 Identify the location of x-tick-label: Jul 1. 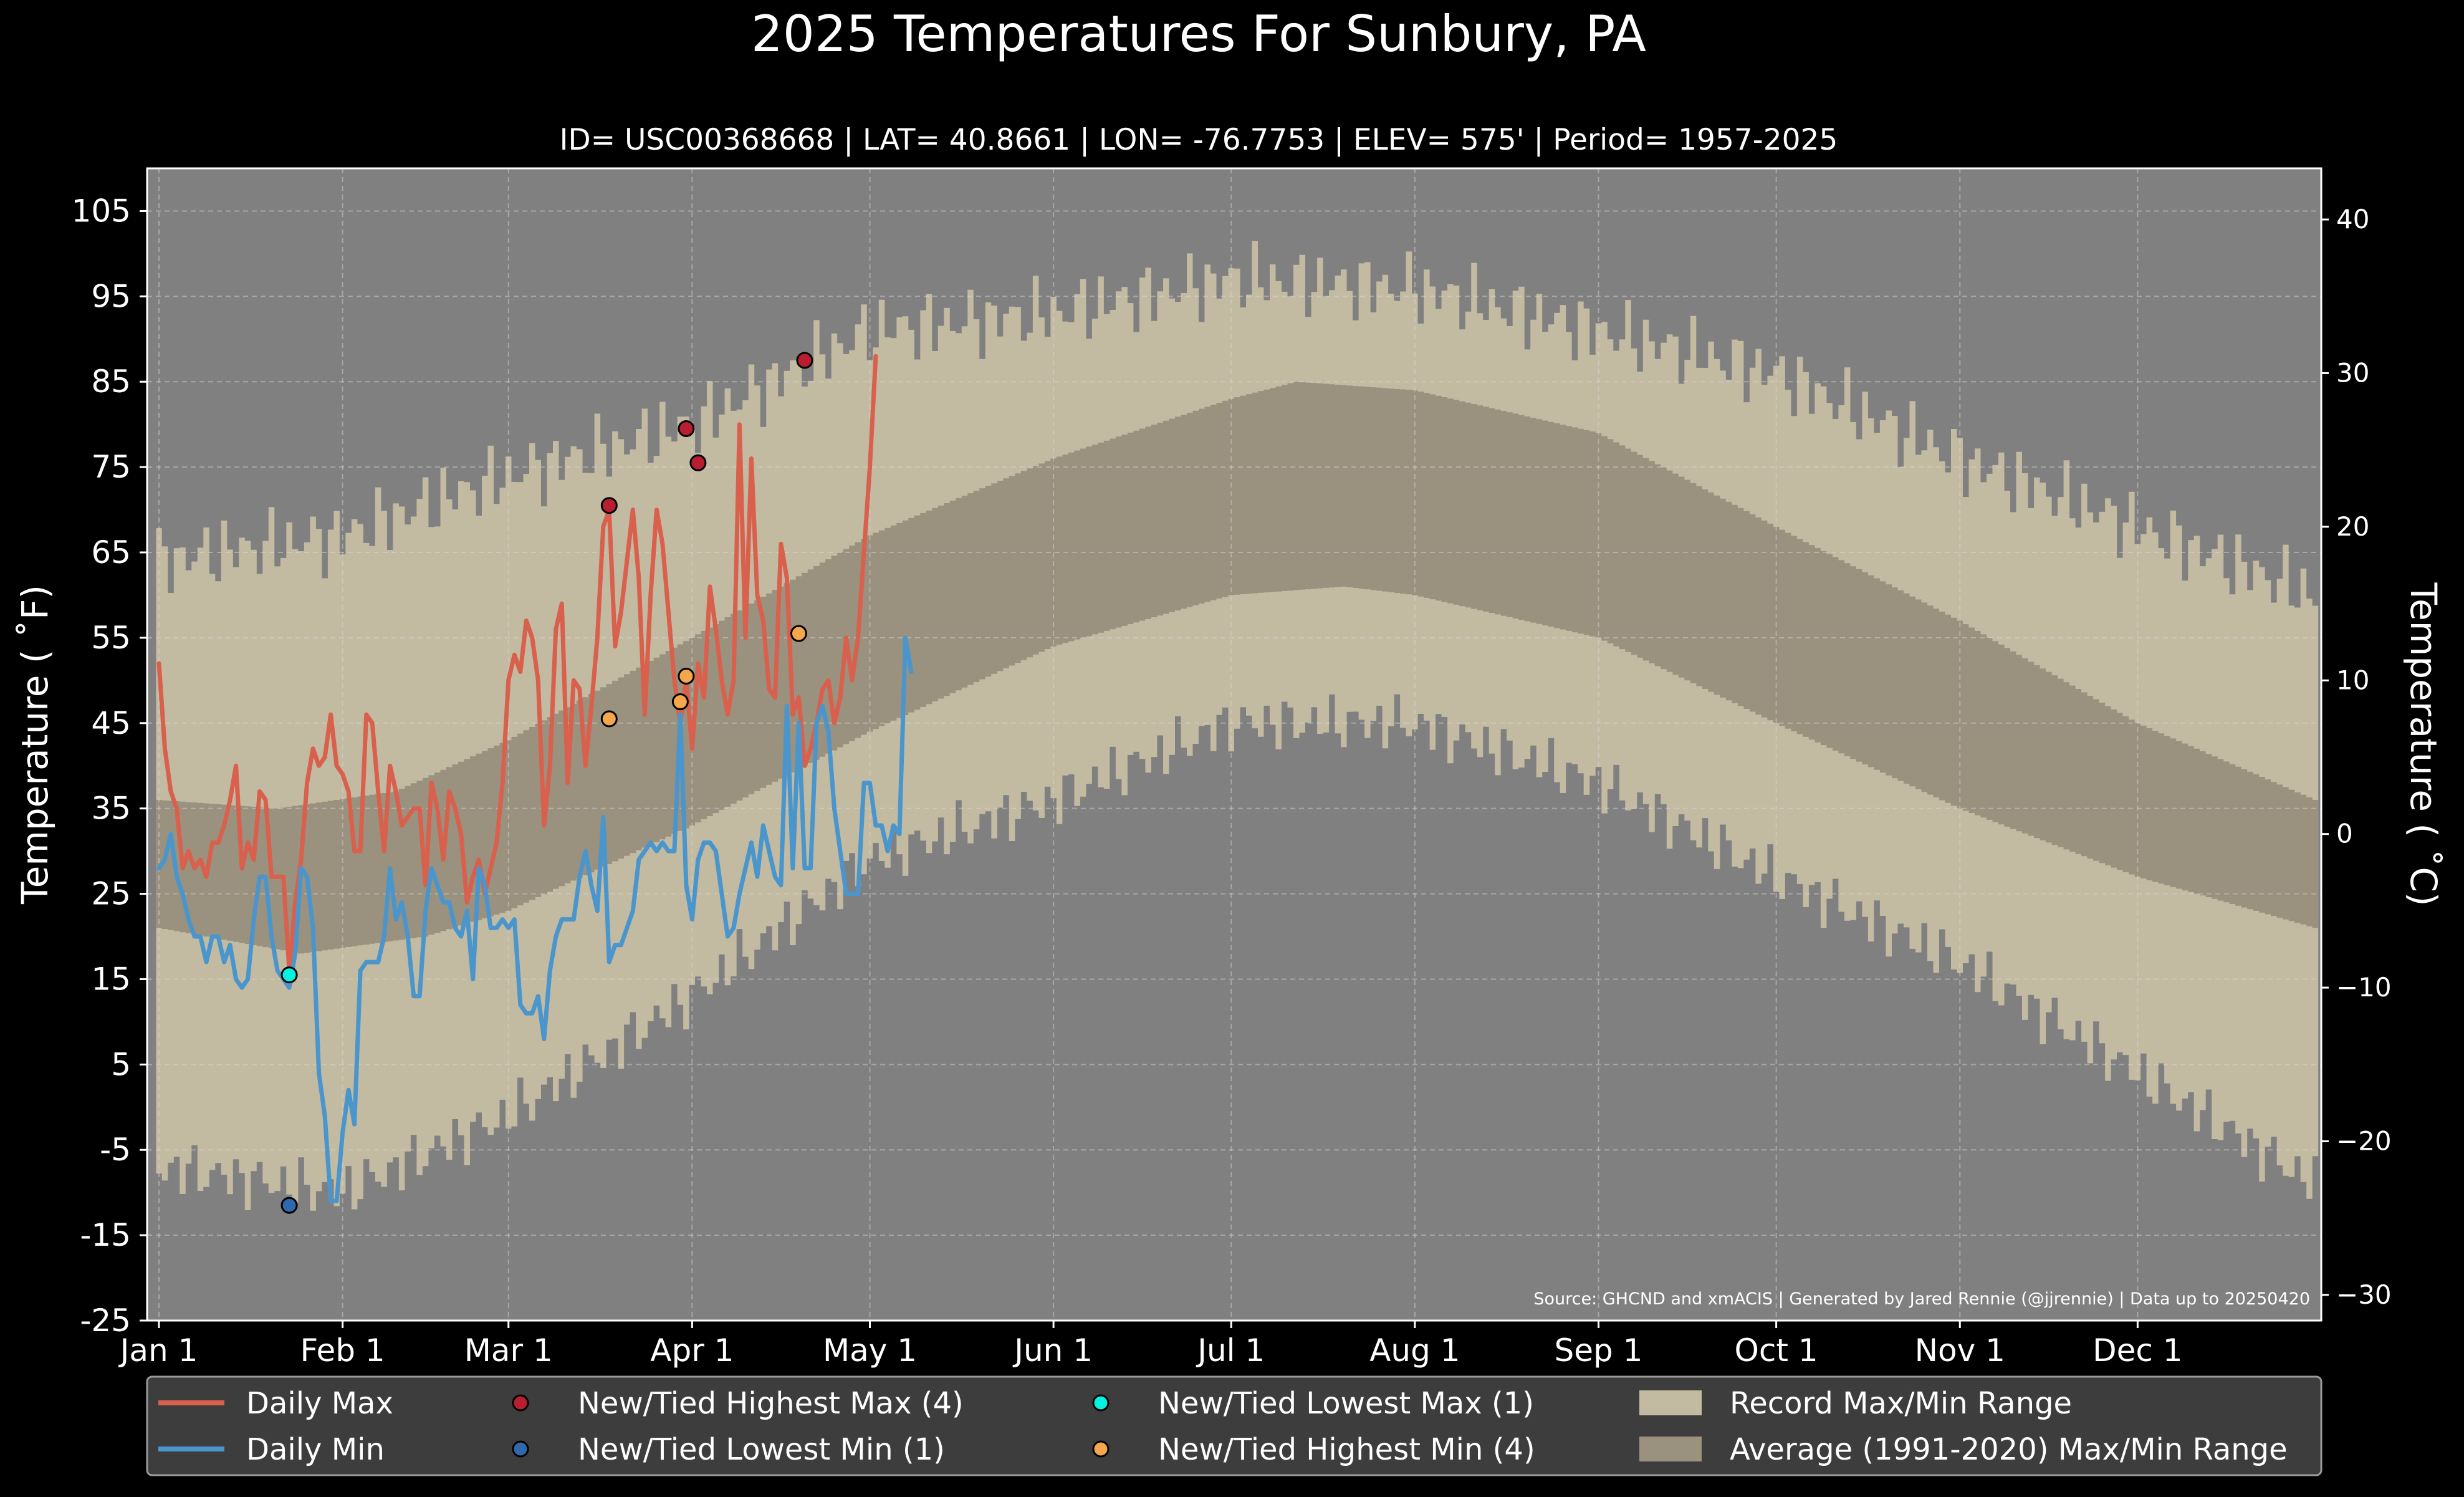
(1230, 1350).